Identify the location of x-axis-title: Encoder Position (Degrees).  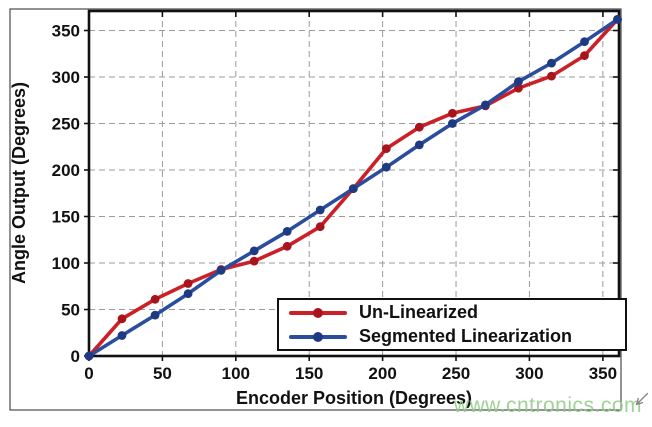
(354, 398).